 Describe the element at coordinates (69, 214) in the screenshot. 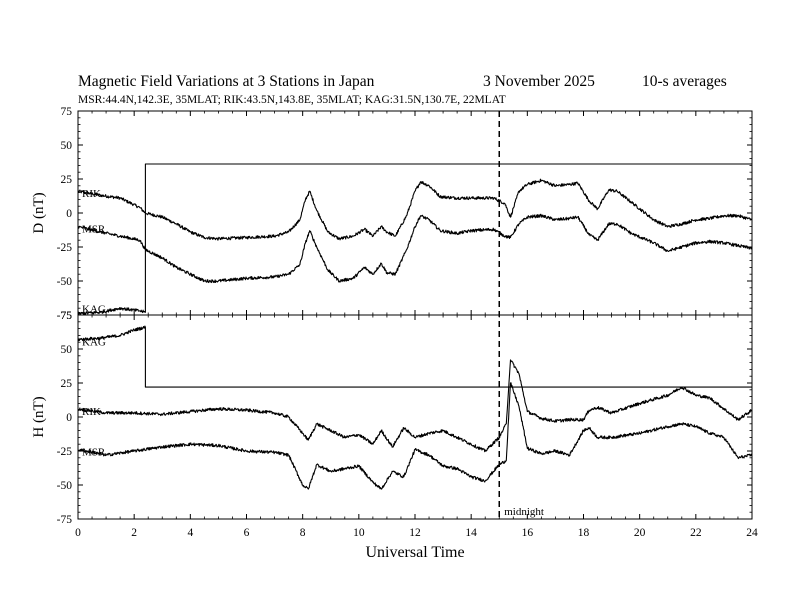

I see `y-tick-label-D: 0` at that location.